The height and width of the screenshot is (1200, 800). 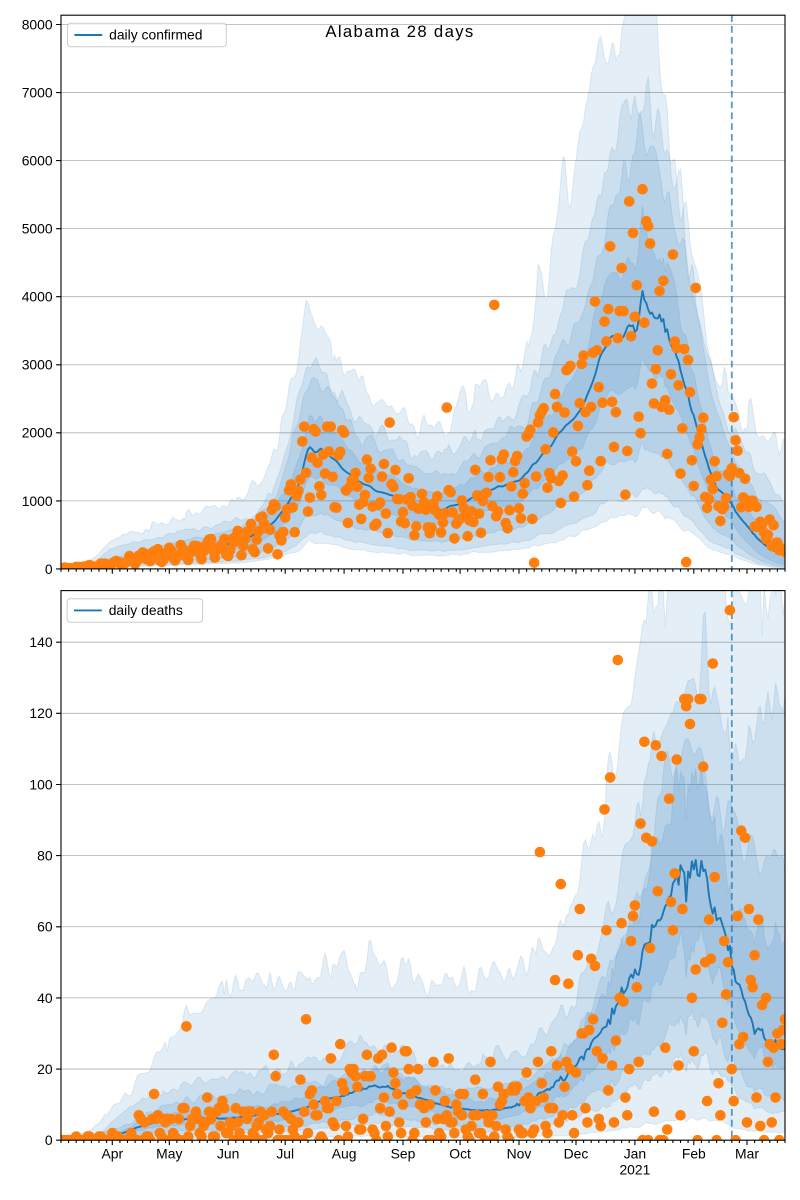 I want to click on svg-text: Aug, so click(x=344, y=1153).